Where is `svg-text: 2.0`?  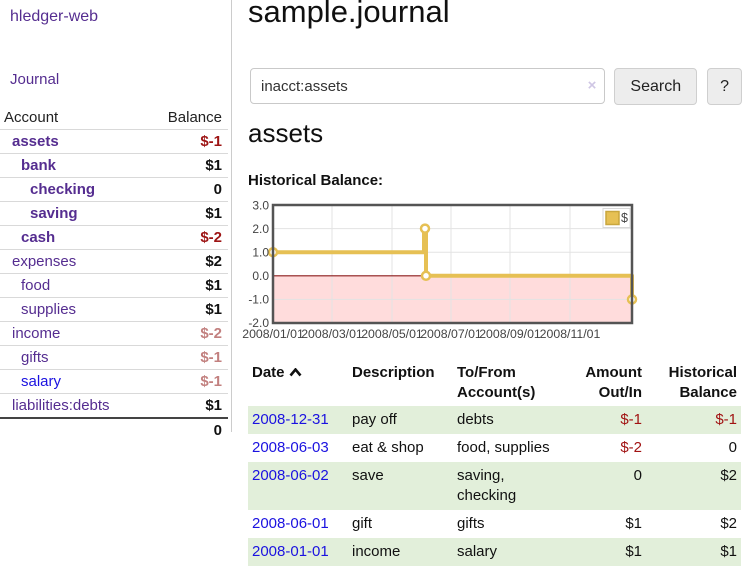 svg-text: 2.0 is located at coordinates (260, 229).